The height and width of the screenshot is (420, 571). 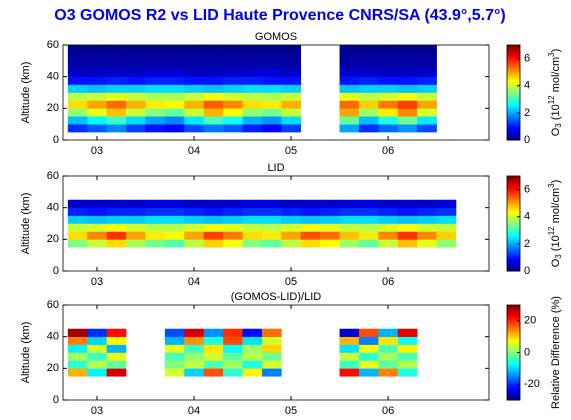 What do you see at coordinates (527, 189) in the screenshot?
I see `colorbar-tick-label: 6` at bounding box center [527, 189].